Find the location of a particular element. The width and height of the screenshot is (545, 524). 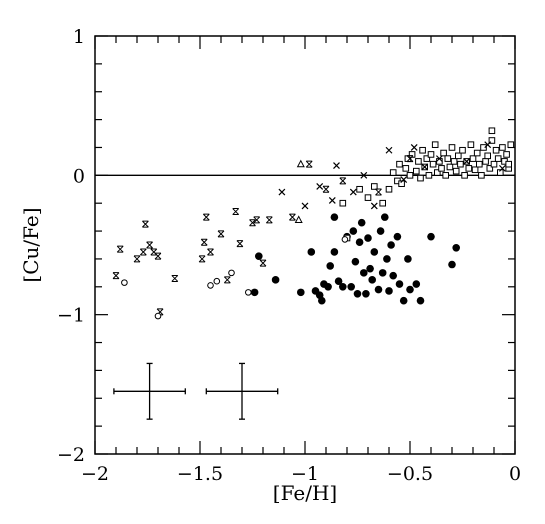

x-axis-tick-labels: −2 −1.5 −1 −0.5 0 is located at coordinates (301, 474).